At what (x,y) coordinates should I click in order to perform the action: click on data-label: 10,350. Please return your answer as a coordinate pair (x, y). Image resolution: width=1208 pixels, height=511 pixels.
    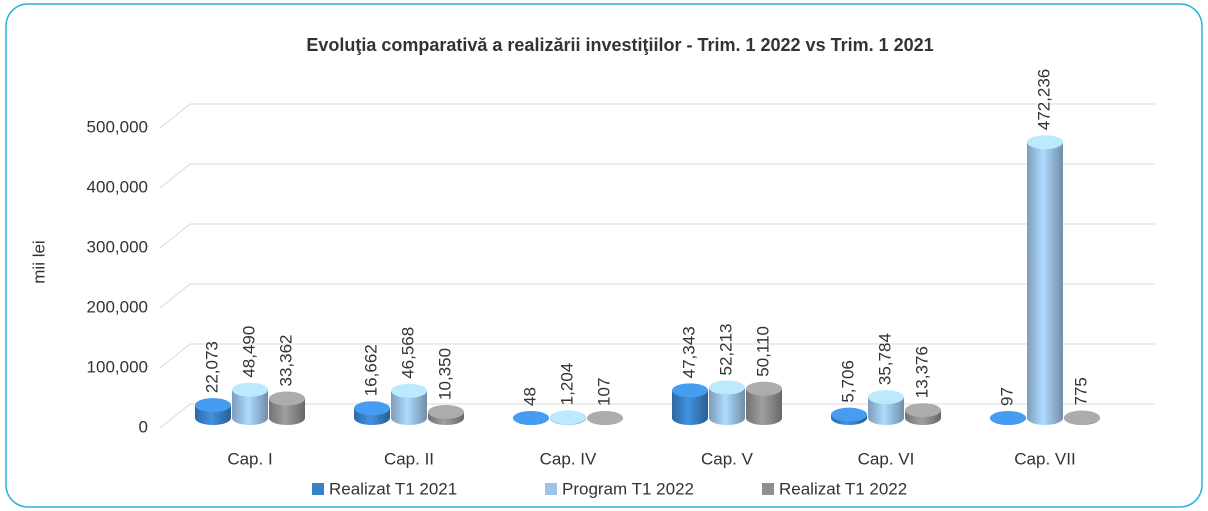
    Looking at the image, I should click on (444, 374).